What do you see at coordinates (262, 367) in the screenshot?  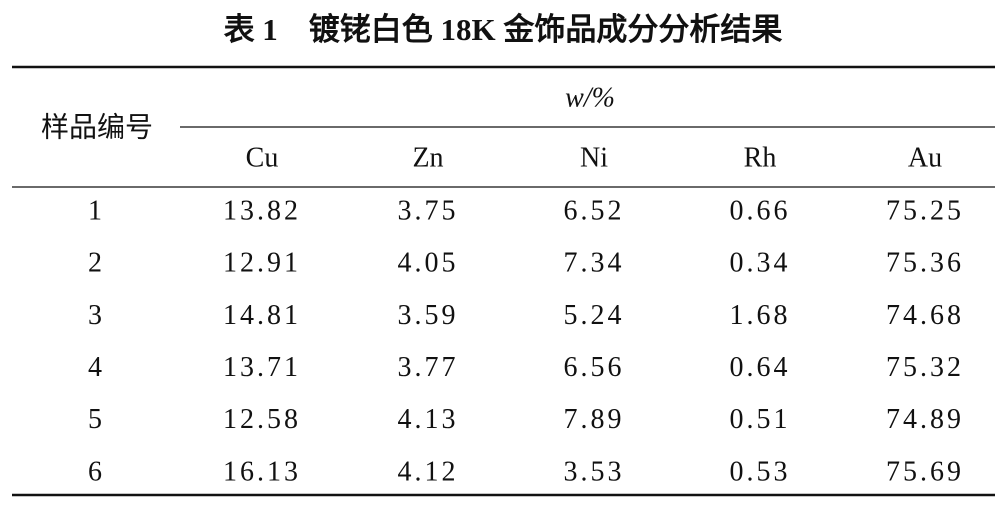 I see `cell-value: 13.71` at bounding box center [262, 367].